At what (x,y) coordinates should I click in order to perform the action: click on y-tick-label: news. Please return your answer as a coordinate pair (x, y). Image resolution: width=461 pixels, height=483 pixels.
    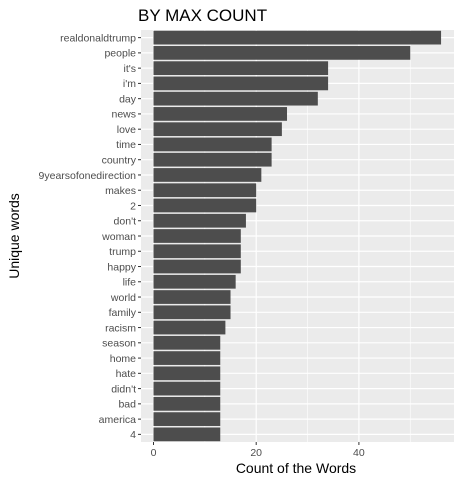
    Looking at the image, I should click on (123, 115).